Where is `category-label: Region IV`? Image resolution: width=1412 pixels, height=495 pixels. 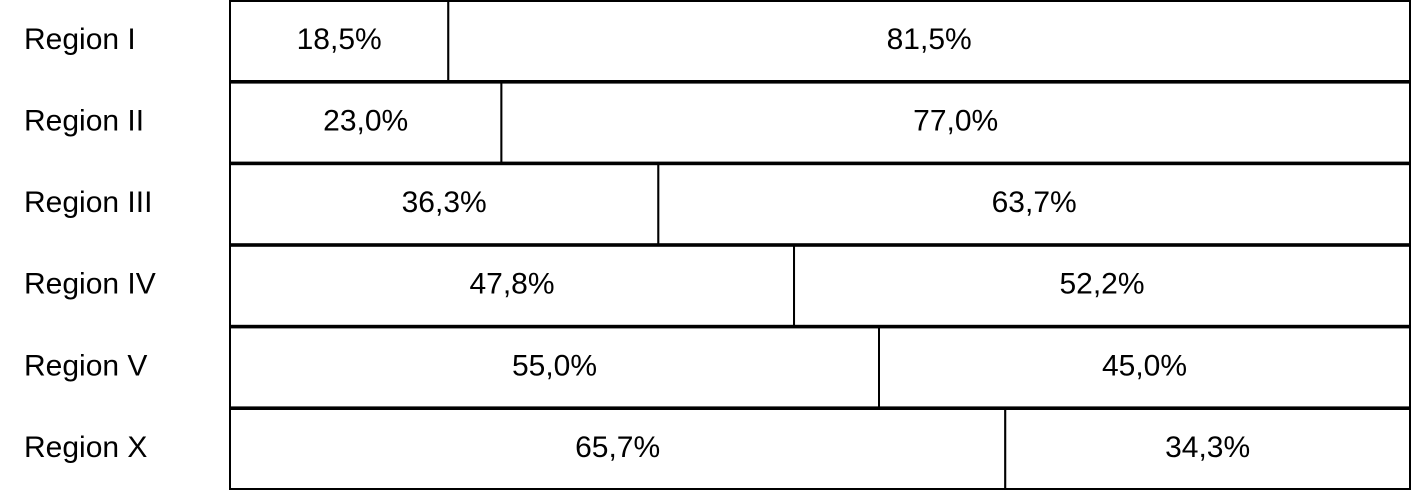 category-label: Region IV is located at coordinates (90, 284).